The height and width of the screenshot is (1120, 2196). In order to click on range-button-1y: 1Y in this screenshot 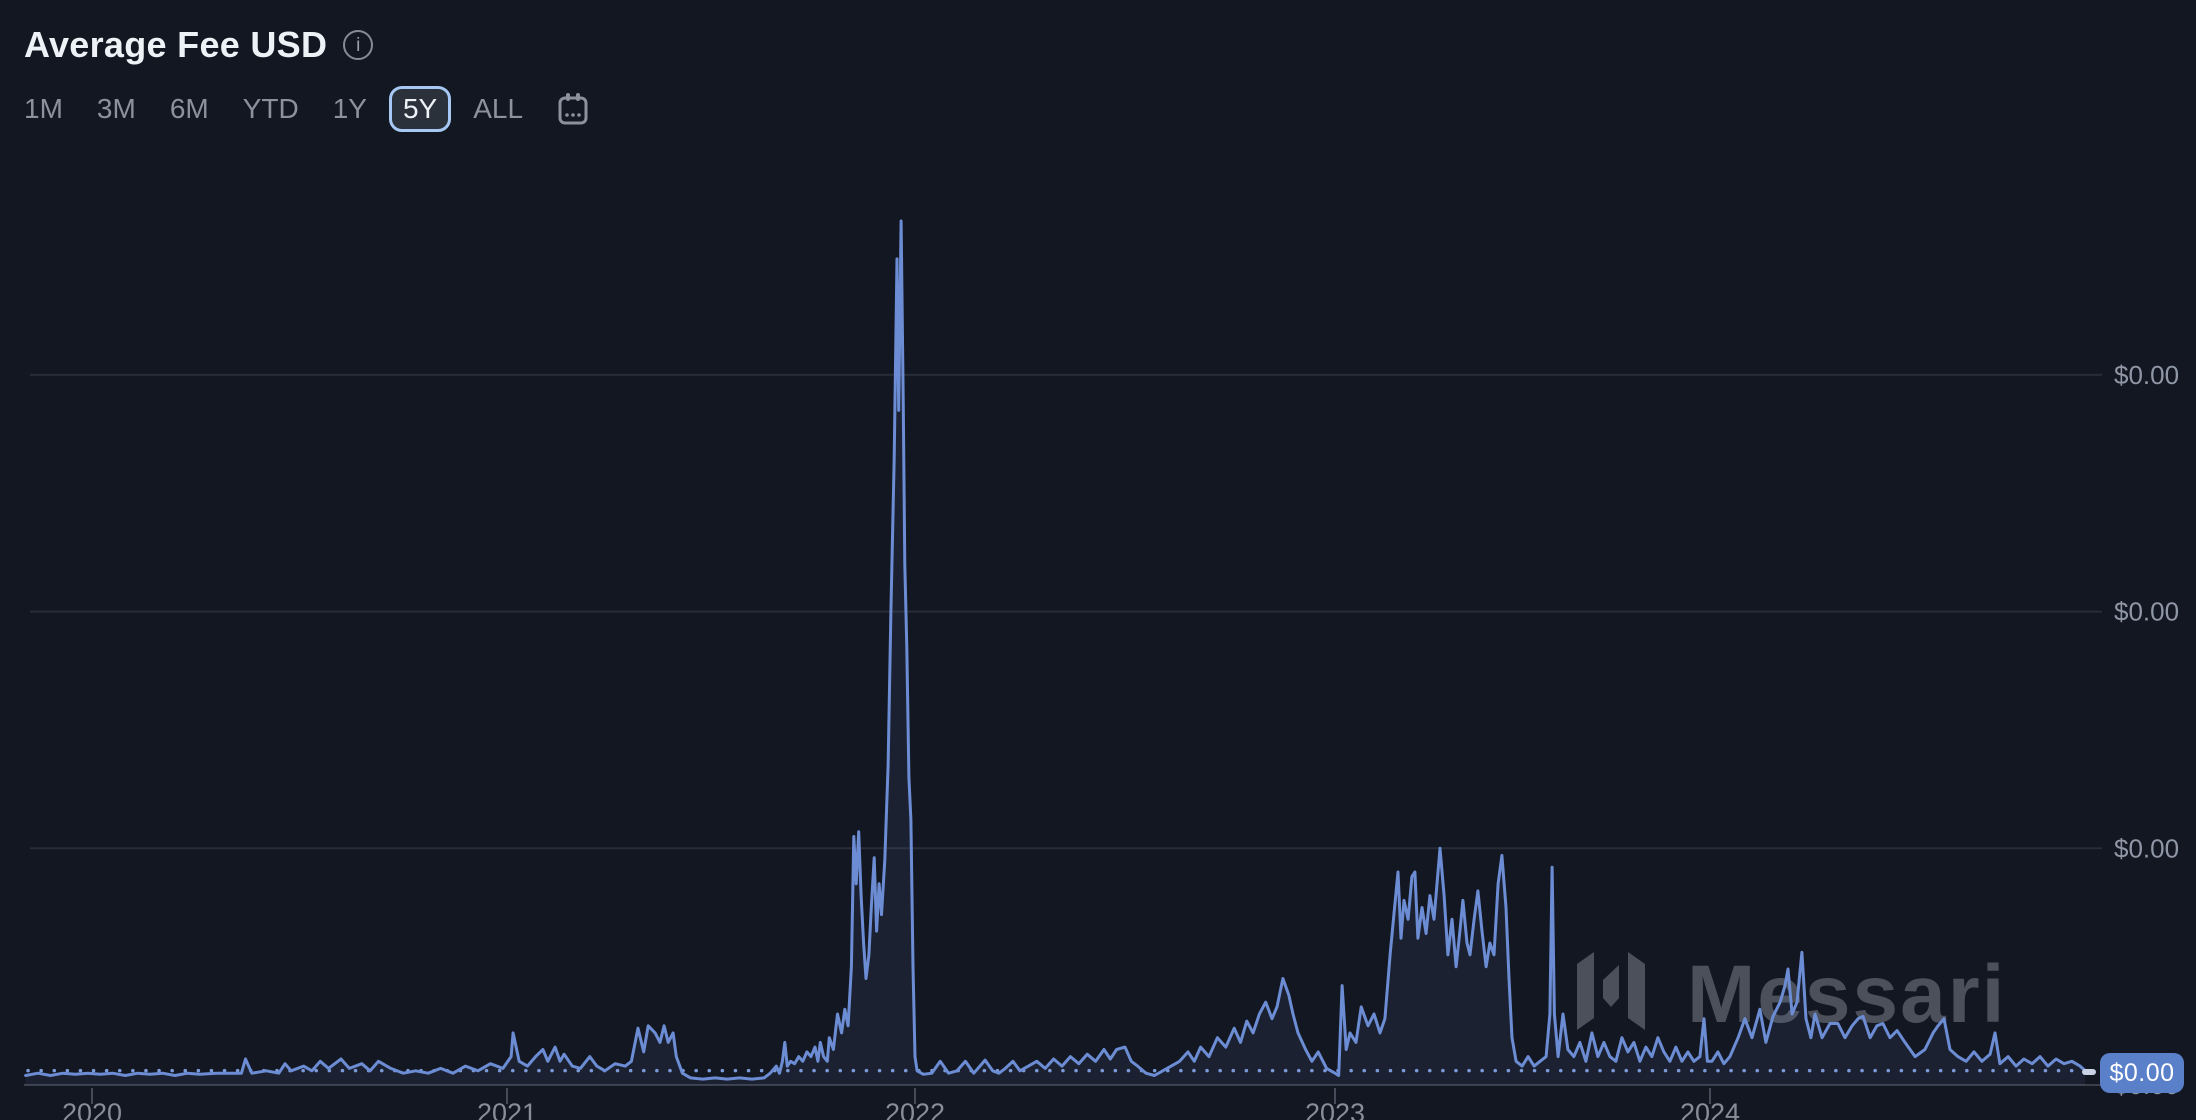, I will do `click(350, 109)`.